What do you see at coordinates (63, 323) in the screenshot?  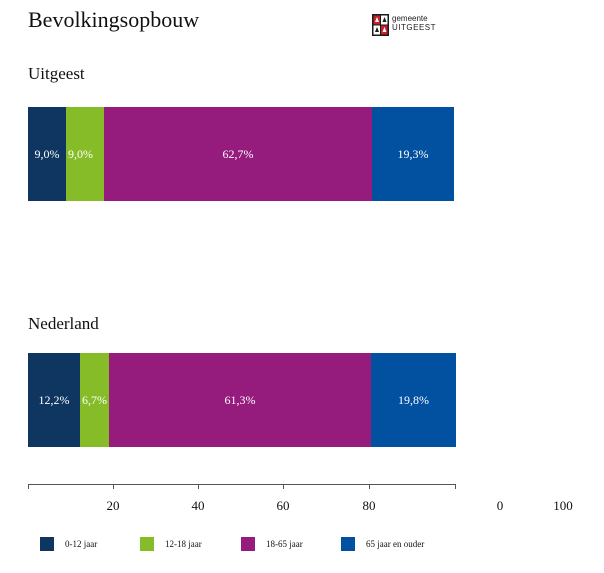 I see `panel-title-nederland: Nederland` at bounding box center [63, 323].